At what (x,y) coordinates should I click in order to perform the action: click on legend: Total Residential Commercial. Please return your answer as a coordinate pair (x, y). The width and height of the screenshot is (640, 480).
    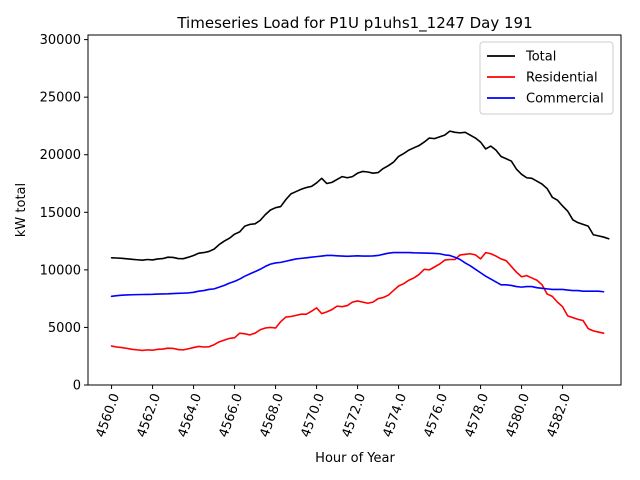
    Looking at the image, I should click on (546, 78).